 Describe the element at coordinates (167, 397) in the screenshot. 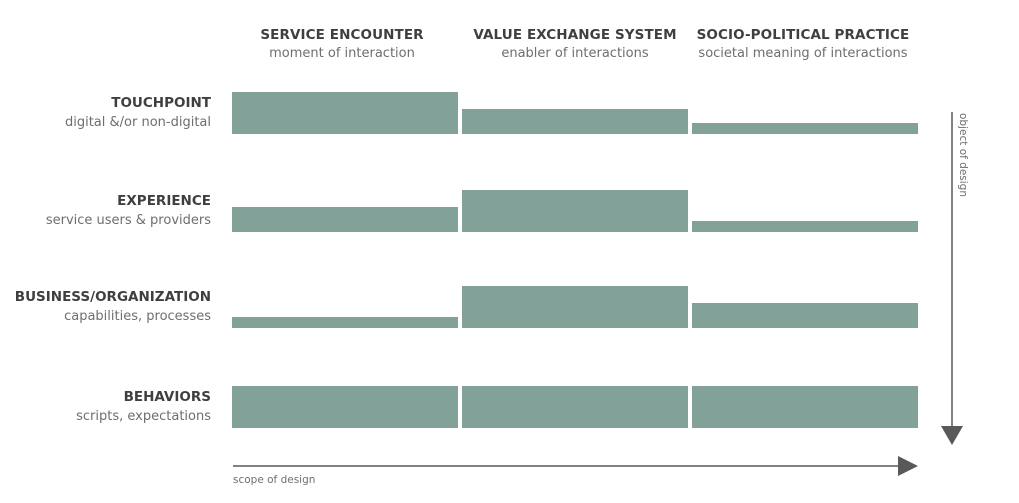

I see `row-title: BEHAVIORS` at that location.